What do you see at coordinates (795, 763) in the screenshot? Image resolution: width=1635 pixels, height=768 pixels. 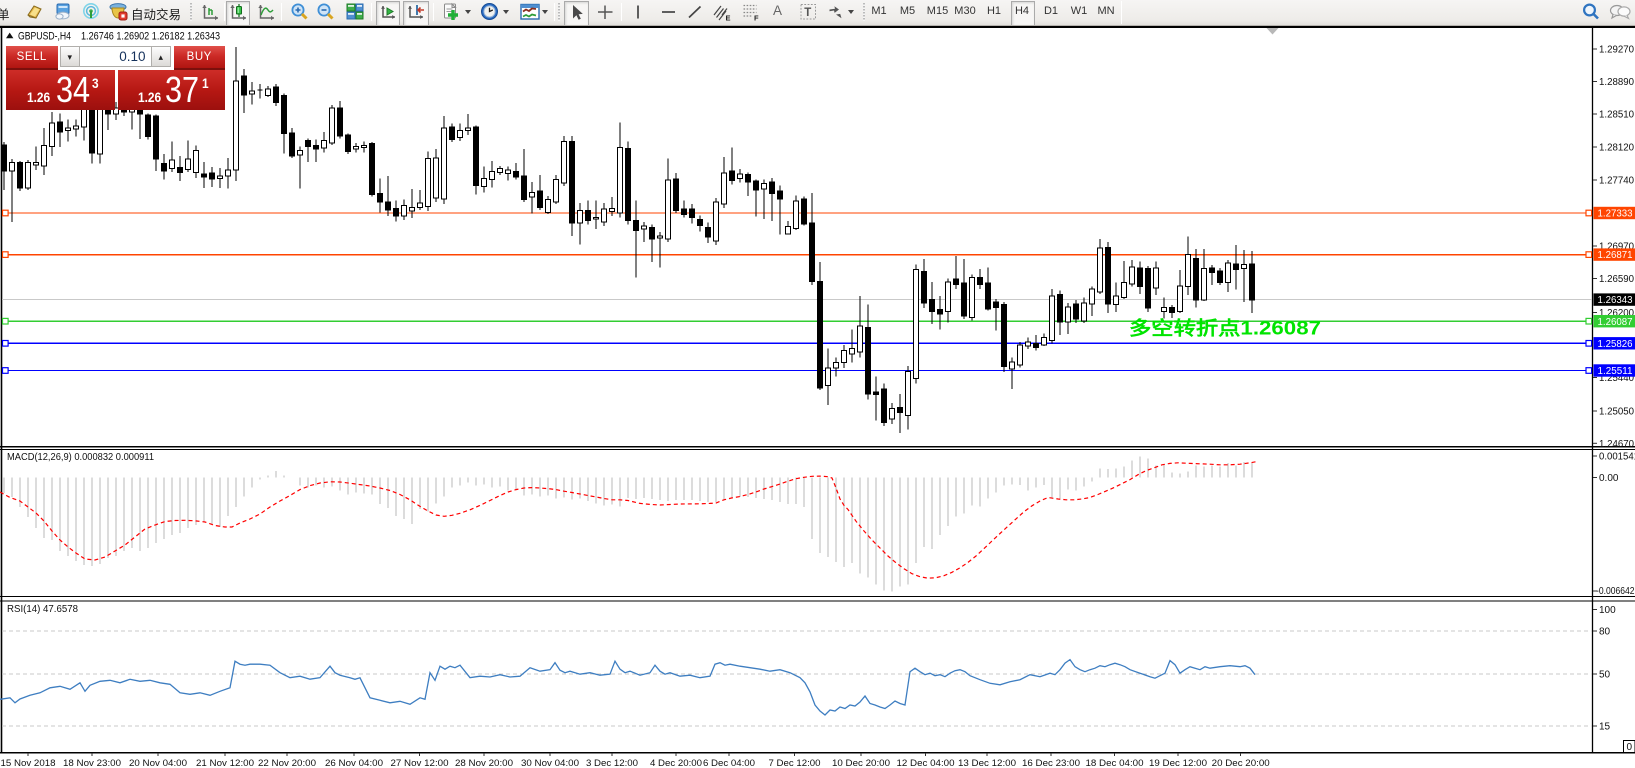 I see `svg-text: 7 Dec 12:00` at bounding box center [795, 763].